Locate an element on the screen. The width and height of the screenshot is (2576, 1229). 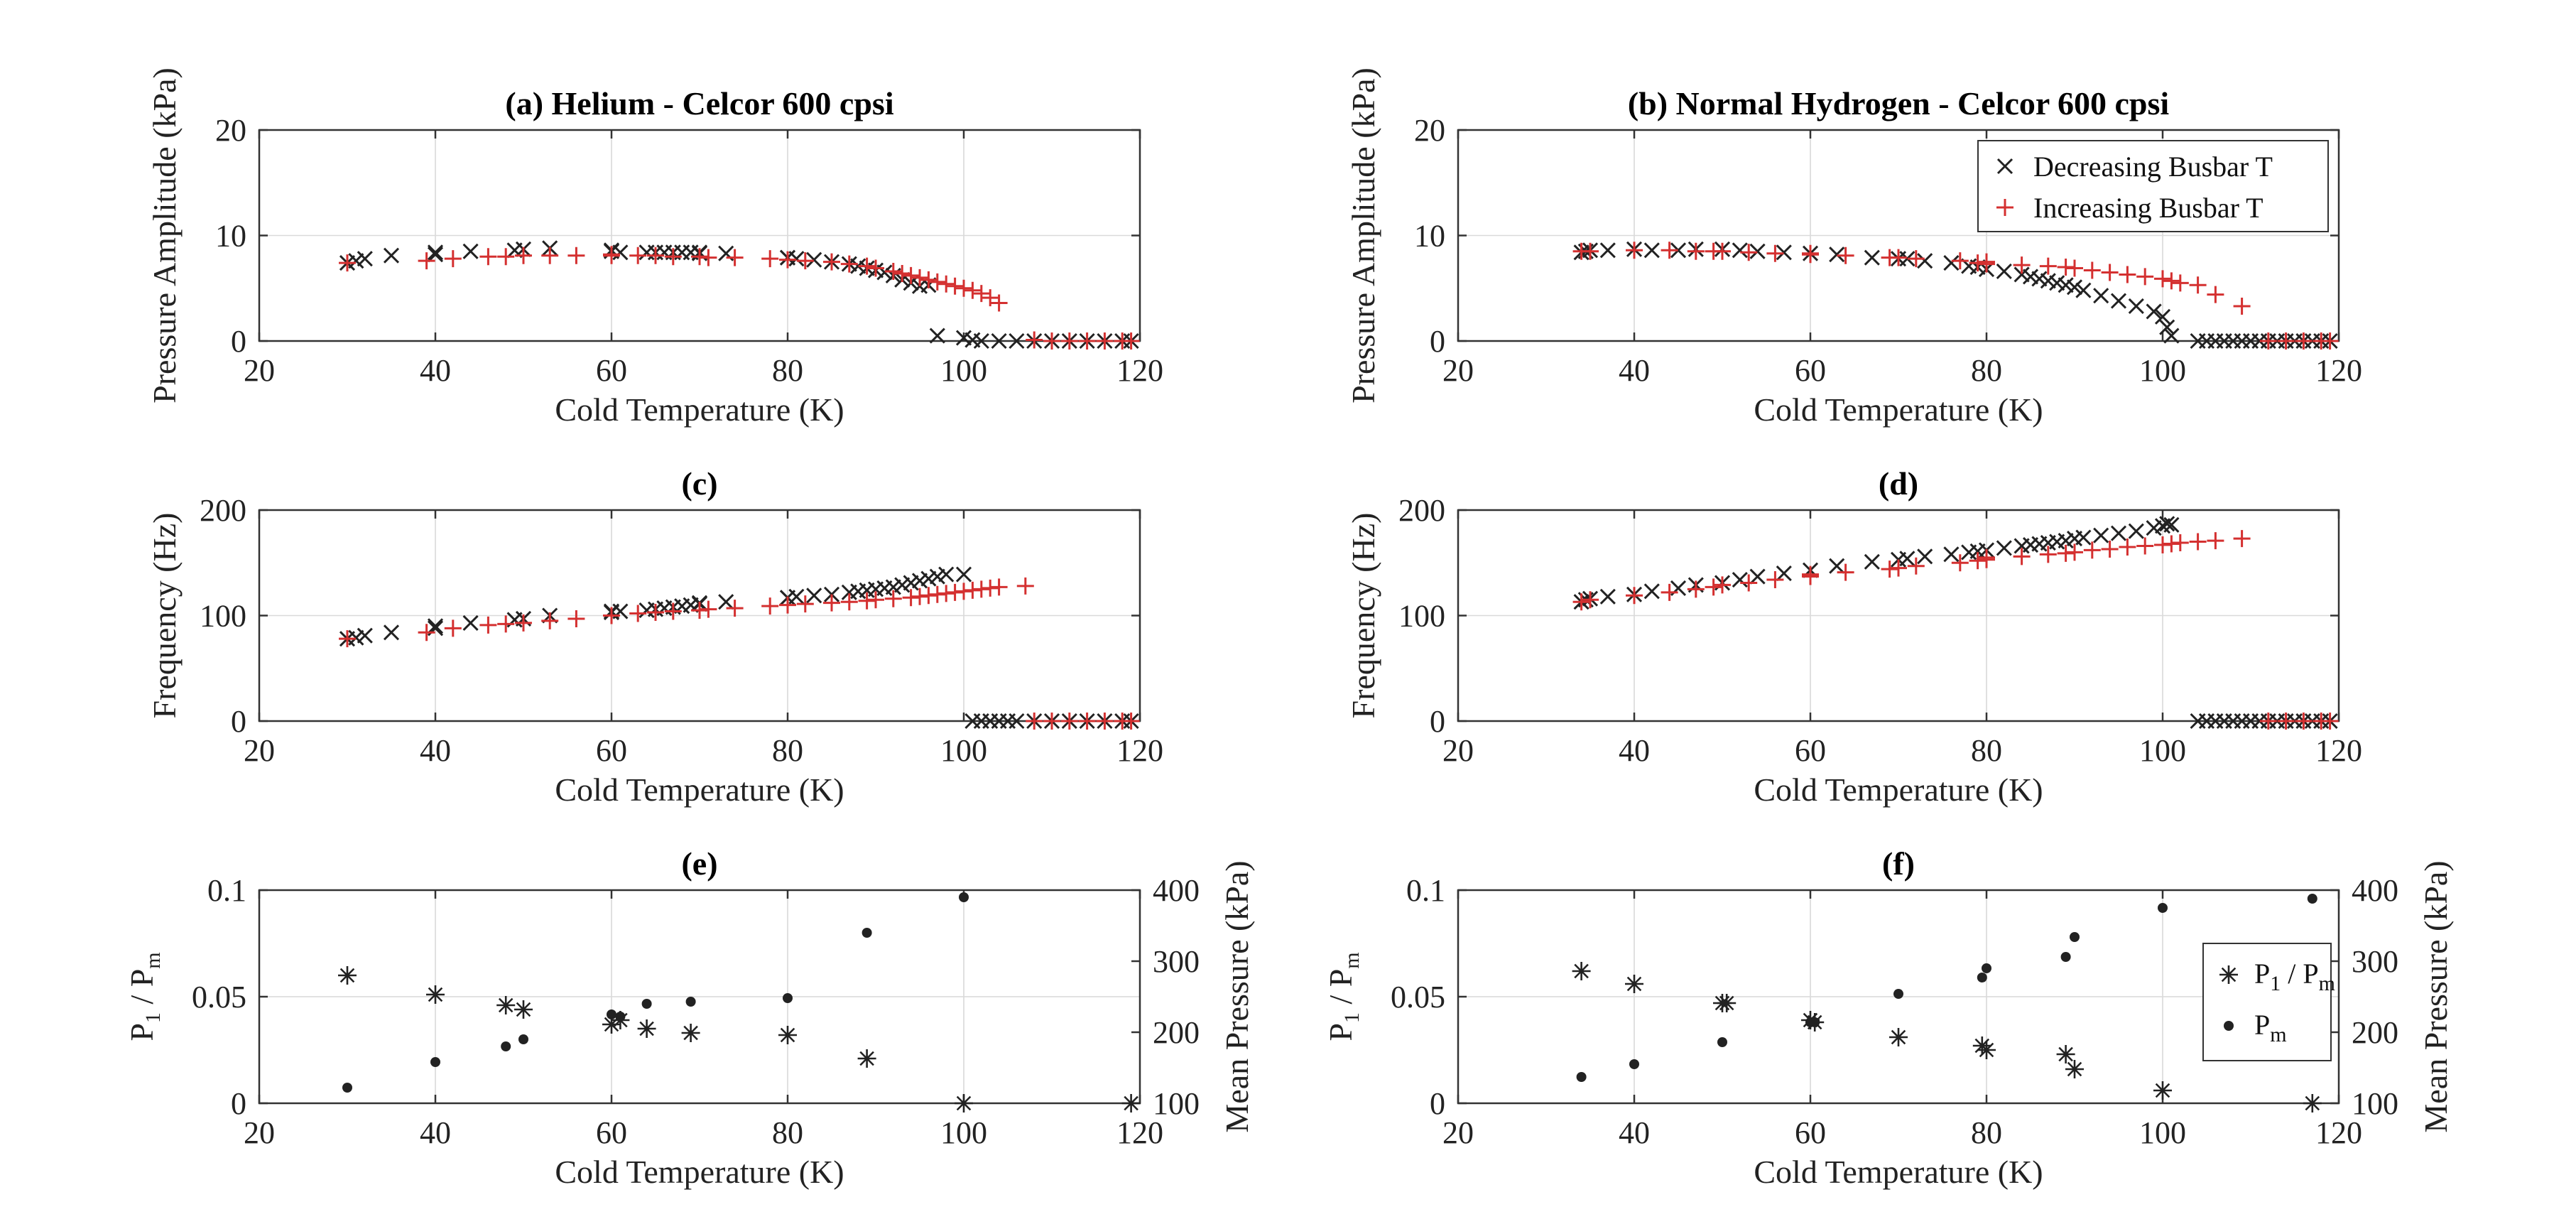
panel-title: (e) is located at coordinates (699, 863).